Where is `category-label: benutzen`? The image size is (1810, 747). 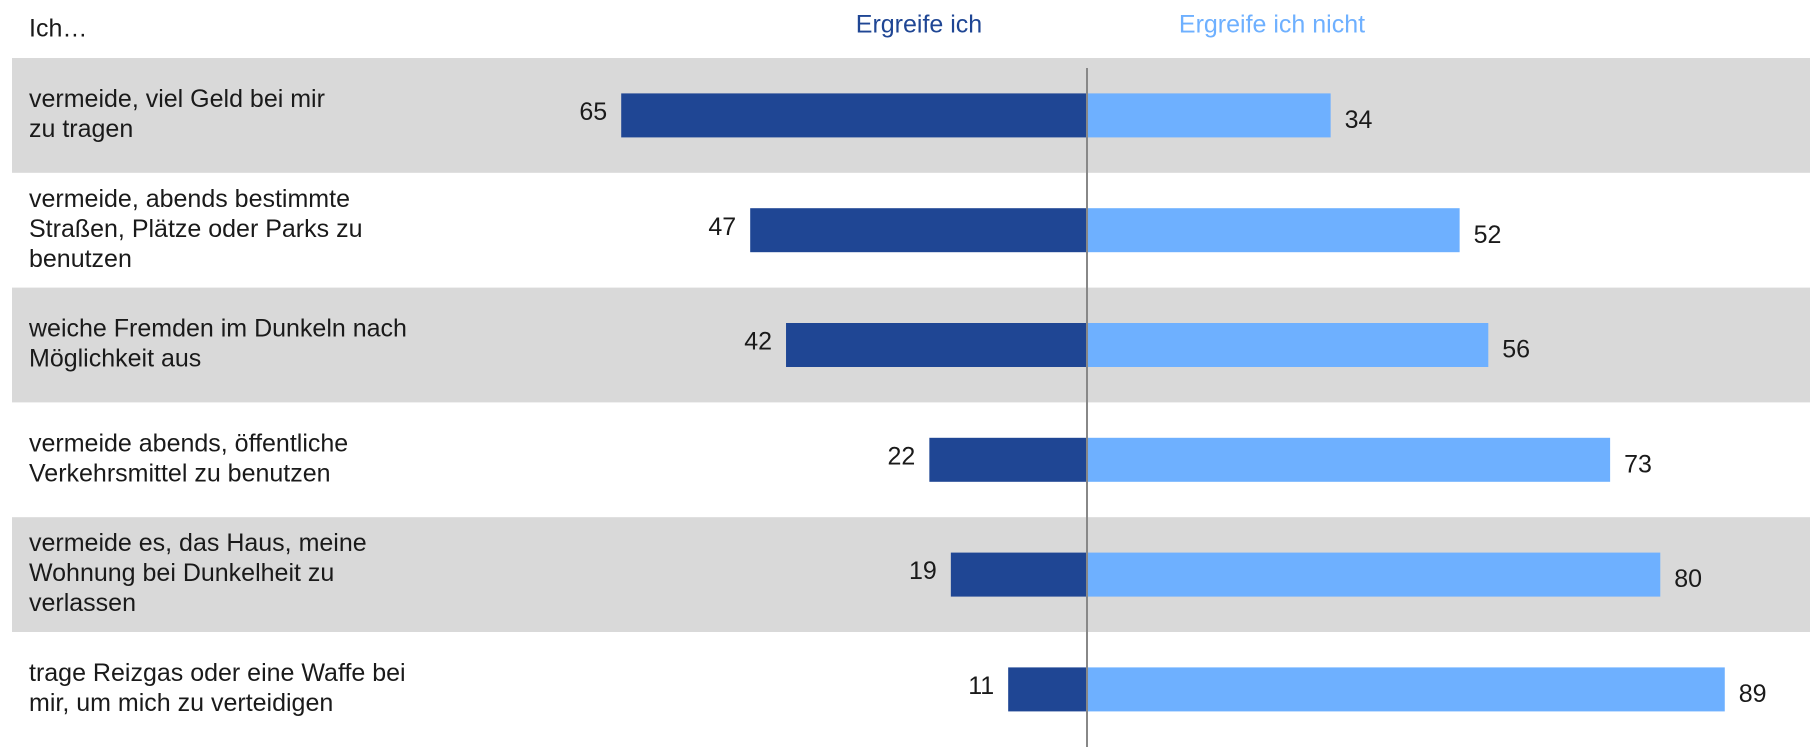
category-label: benutzen is located at coordinates (80, 259).